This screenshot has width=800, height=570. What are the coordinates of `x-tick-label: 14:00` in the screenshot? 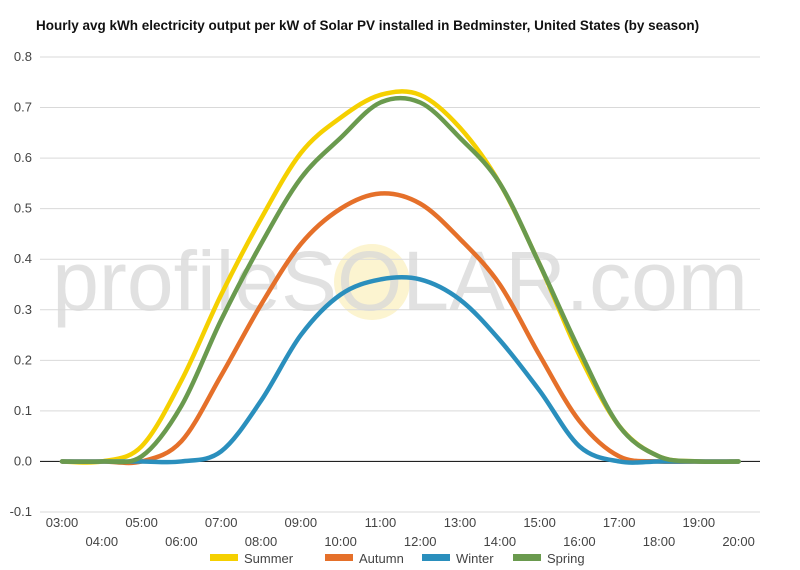 It's located at (500, 541).